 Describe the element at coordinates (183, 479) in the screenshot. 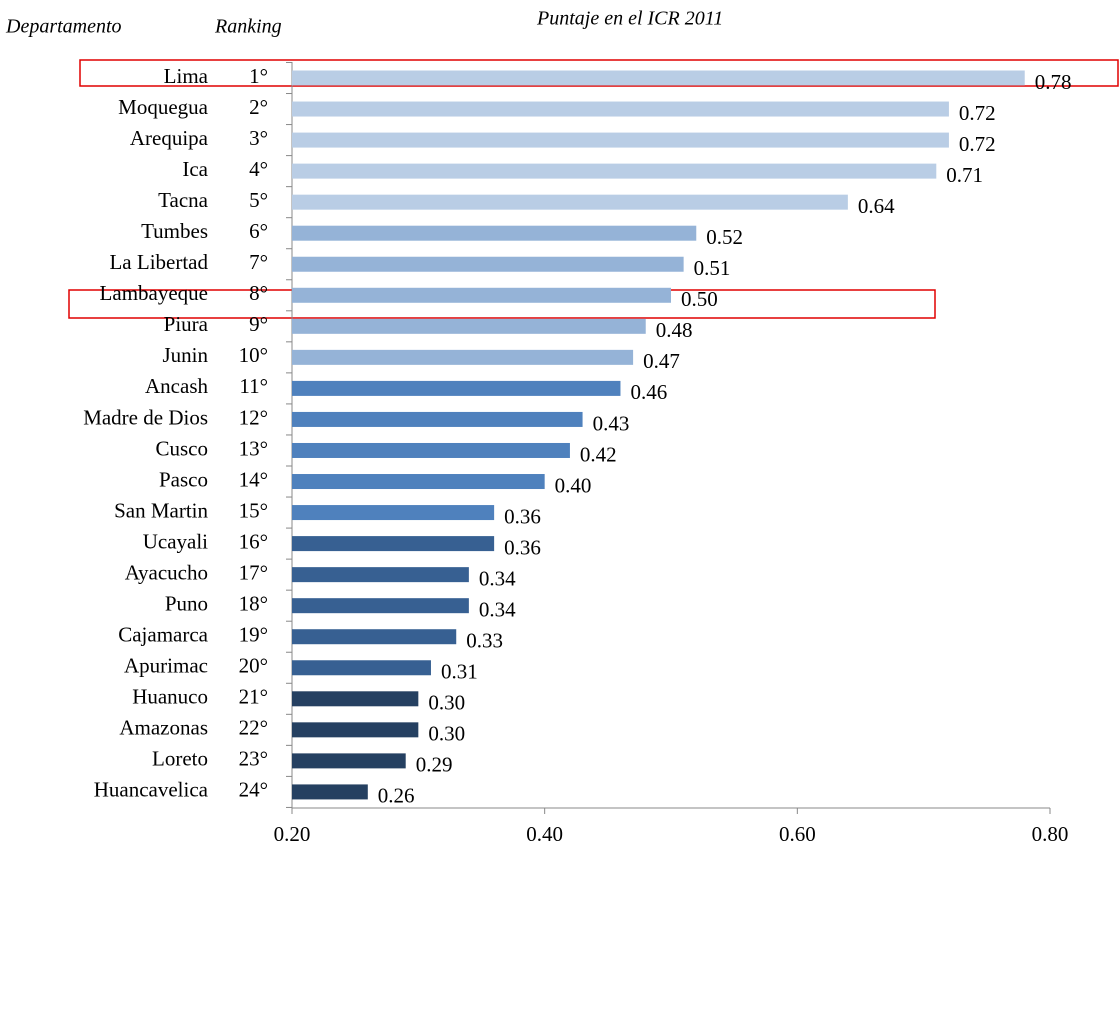

I see `category-label: Pasco` at that location.